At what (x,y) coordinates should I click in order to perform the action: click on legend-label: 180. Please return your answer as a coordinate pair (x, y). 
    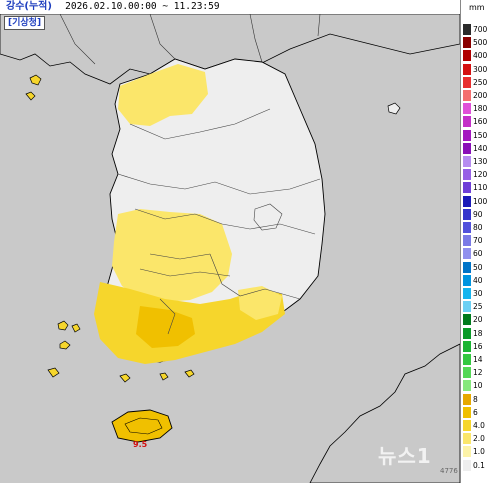
    Looking at the image, I should click on (480, 109).